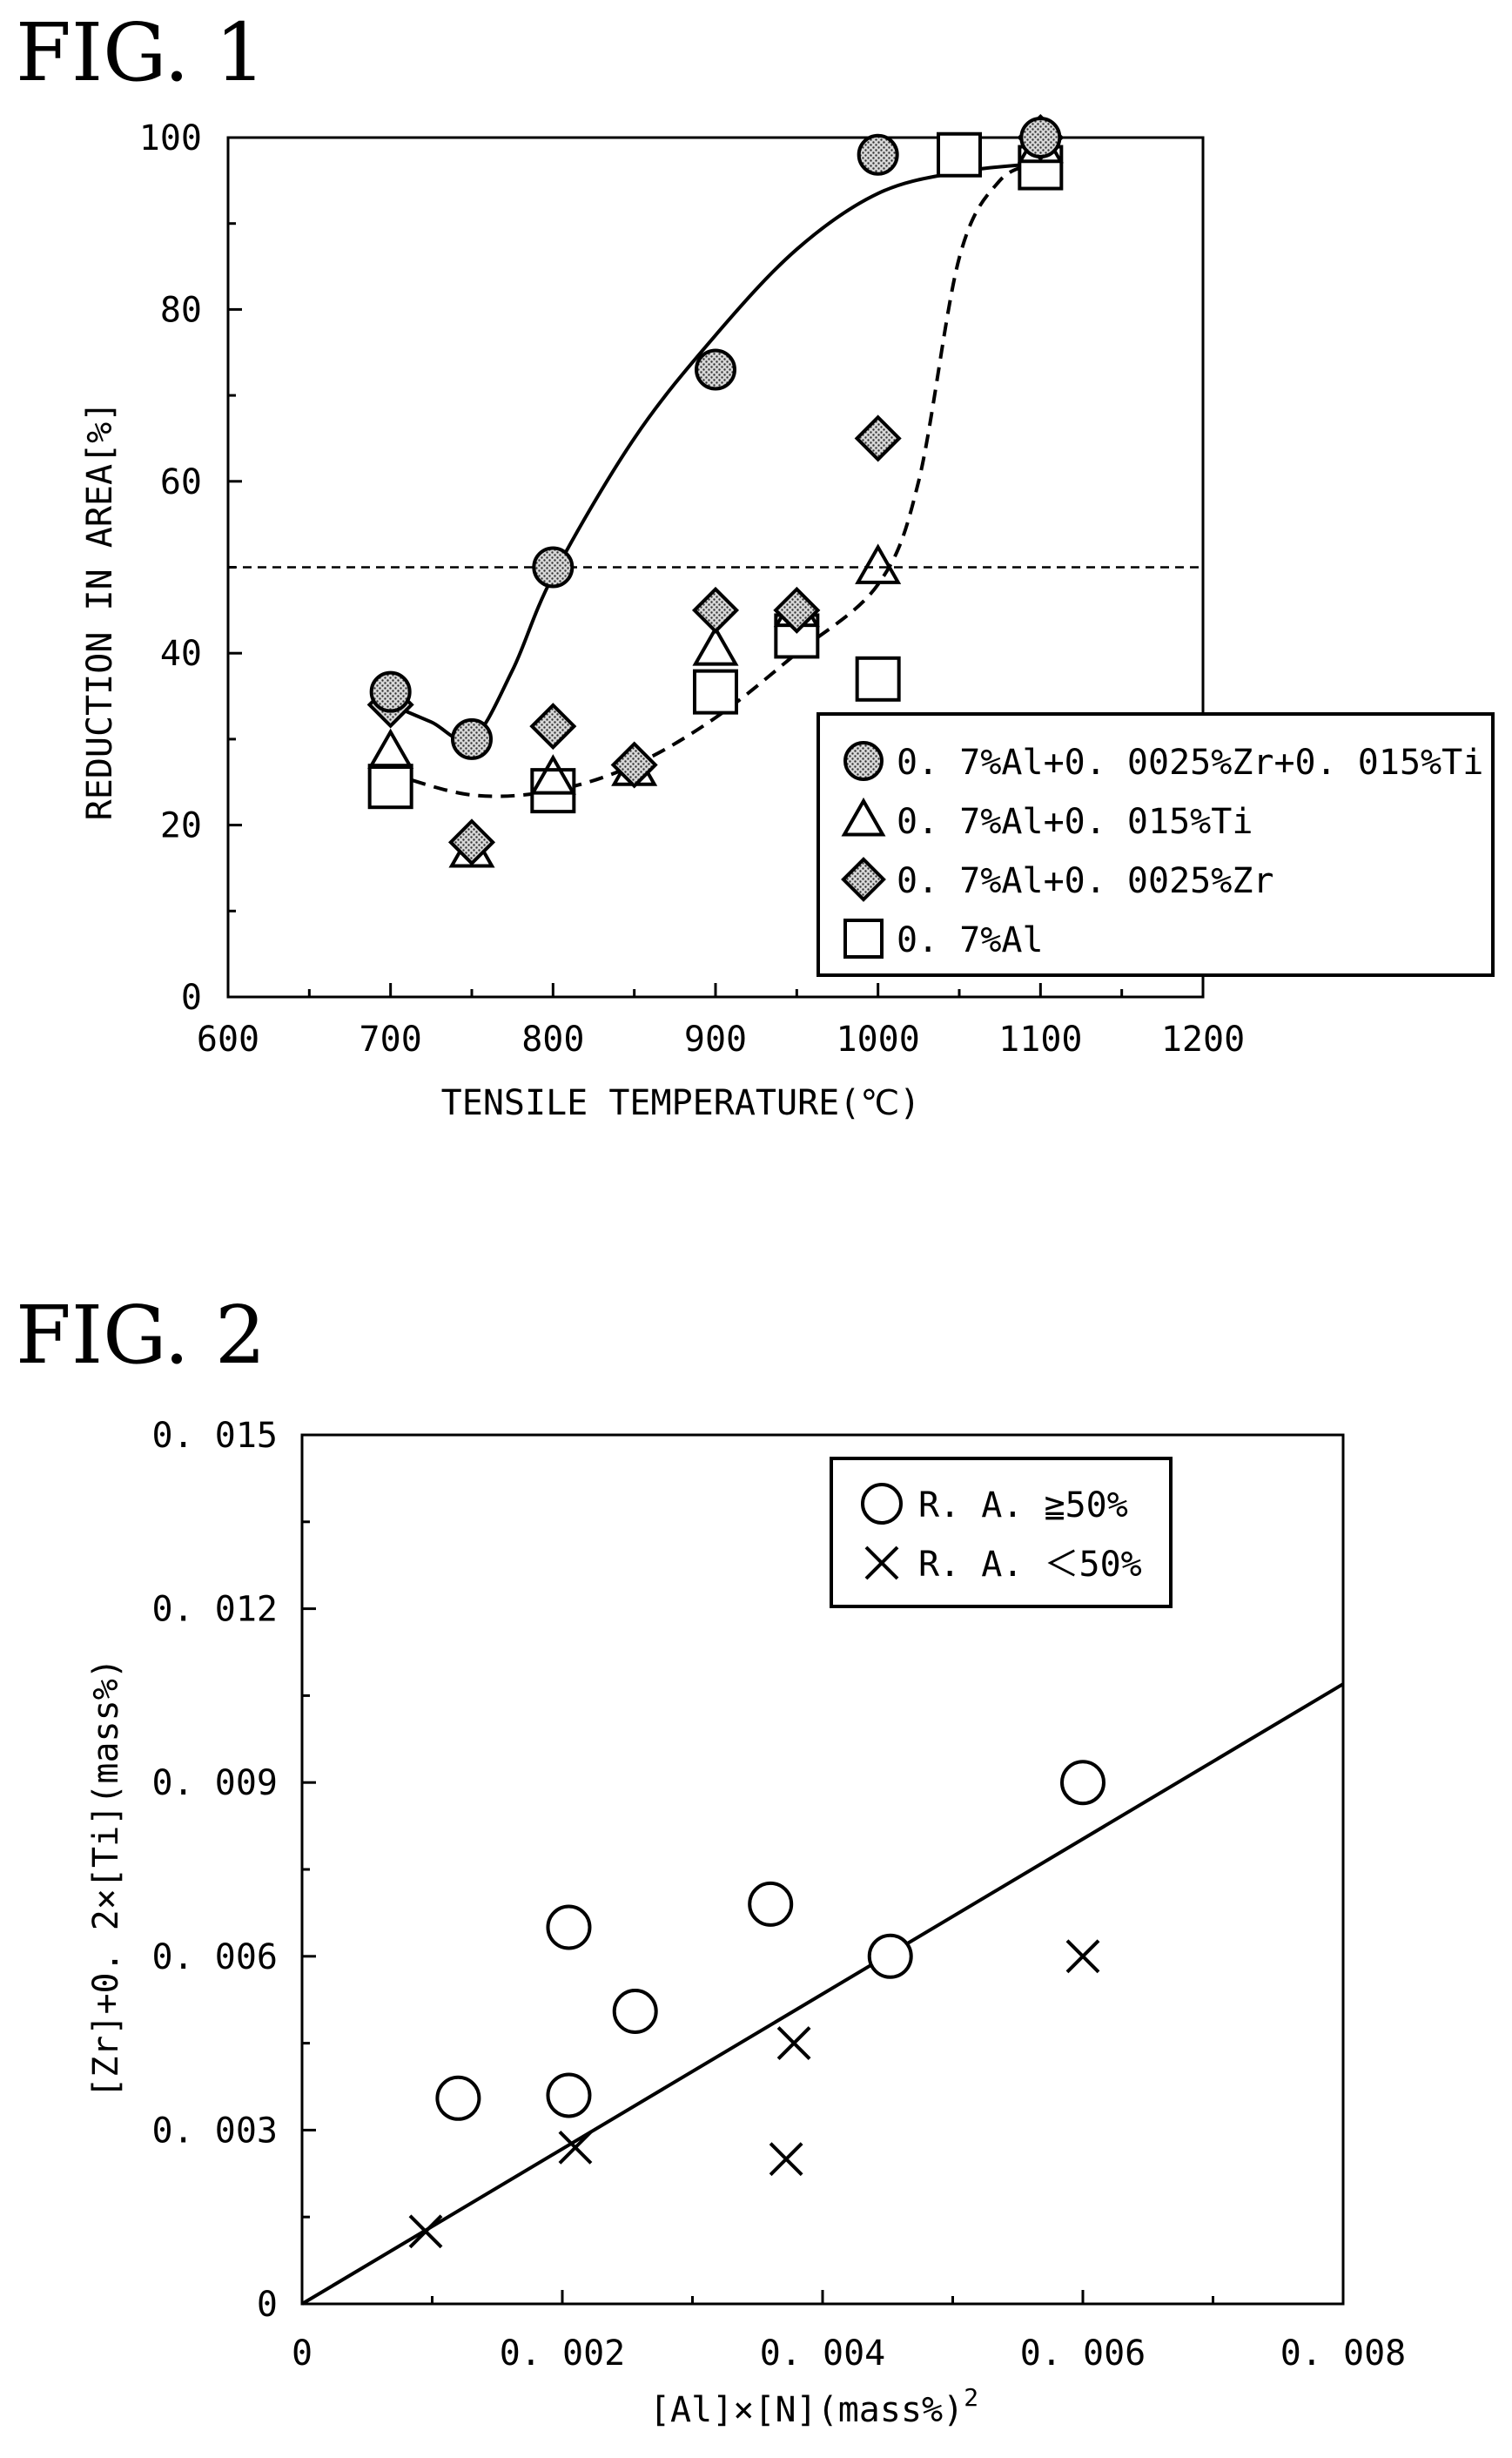 The height and width of the screenshot is (2458, 1512). Describe the element at coordinates (191, 998) in the screenshot. I see `chart-1-y-tick-label: 0` at that location.